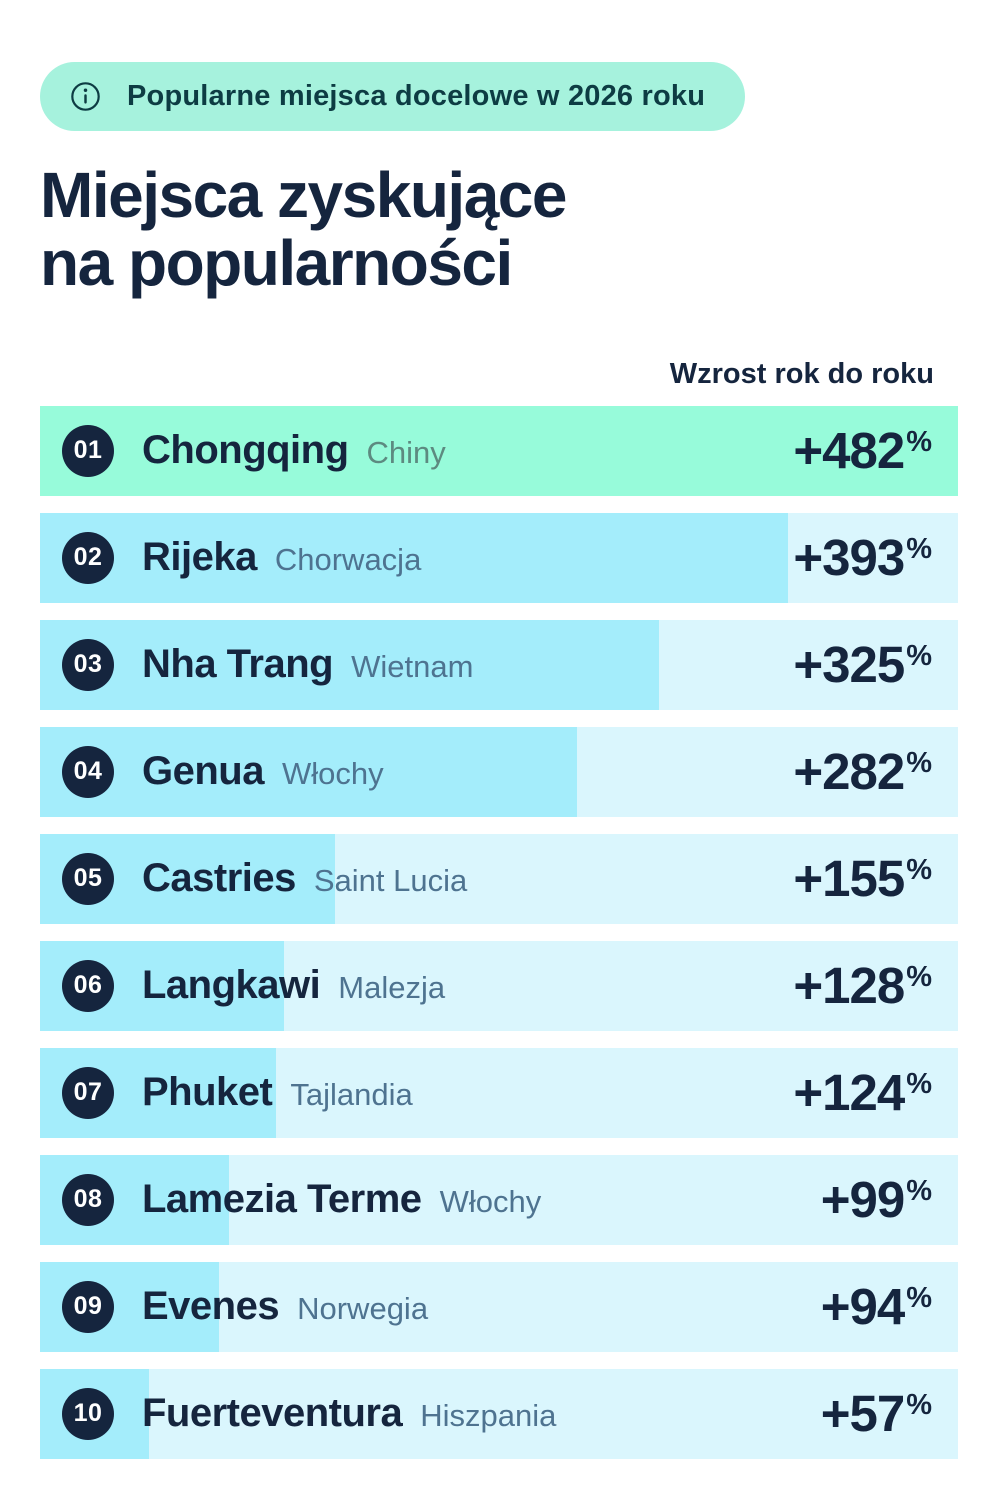 The height and width of the screenshot is (1509, 1000). What do you see at coordinates (203, 771) in the screenshot?
I see `city-name: Genua` at bounding box center [203, 771].